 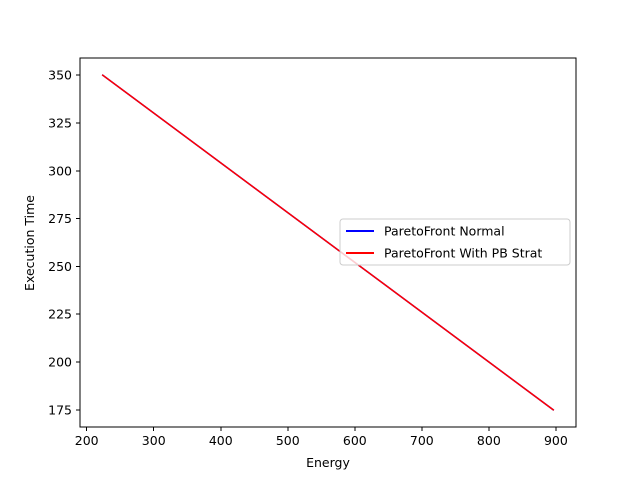 I want to click on x-tick-label: 300, so click(x=154, y=440).